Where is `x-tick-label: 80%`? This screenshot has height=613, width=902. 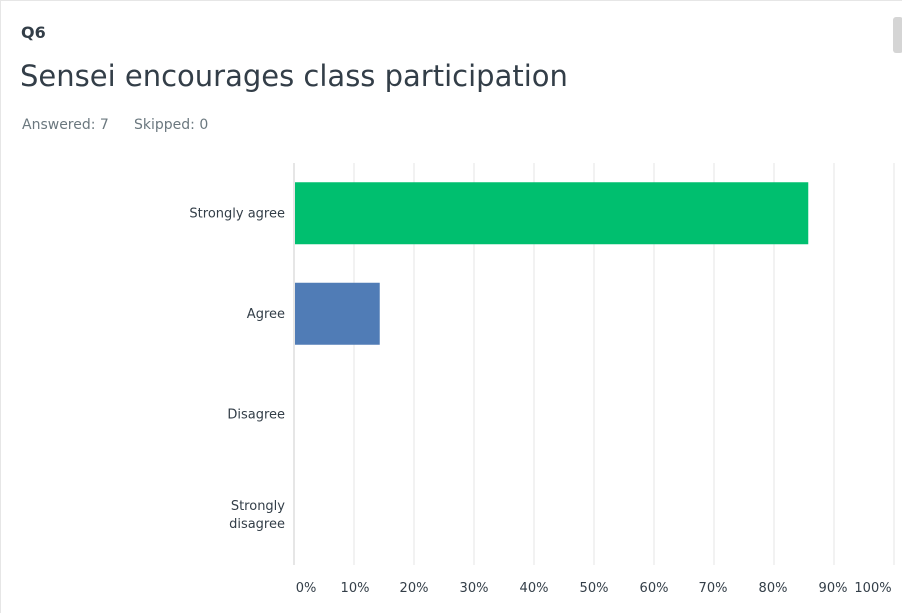
x-tick-label: 80% is located at coordinates (773, 588).